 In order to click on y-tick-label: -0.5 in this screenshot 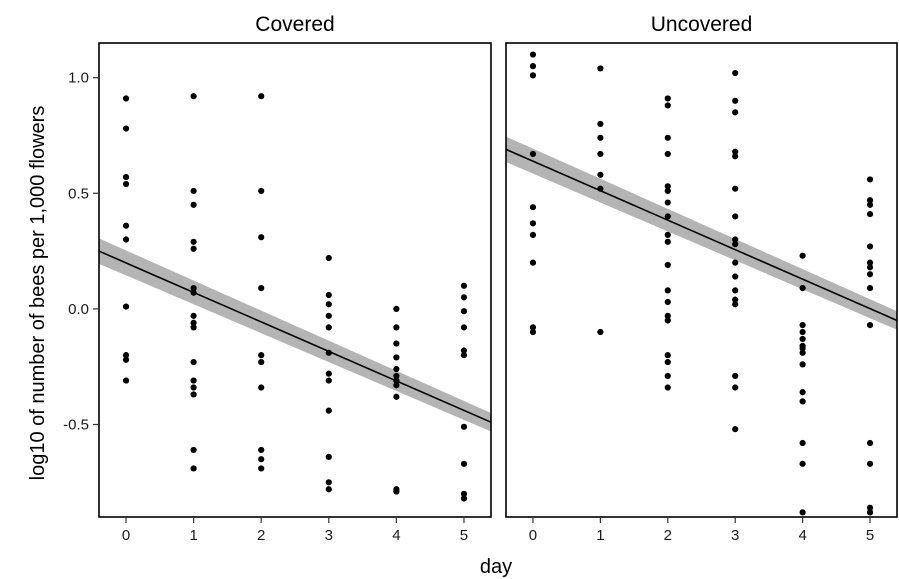, I will do `click(76, 425)`.